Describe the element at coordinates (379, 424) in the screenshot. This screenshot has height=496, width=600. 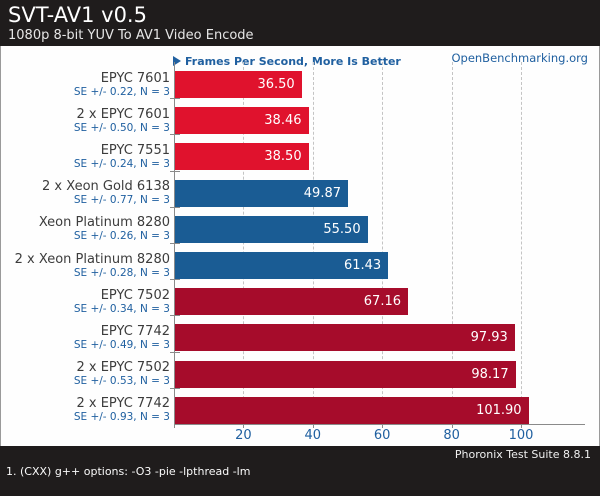
I see `x-axis-line` at that location.